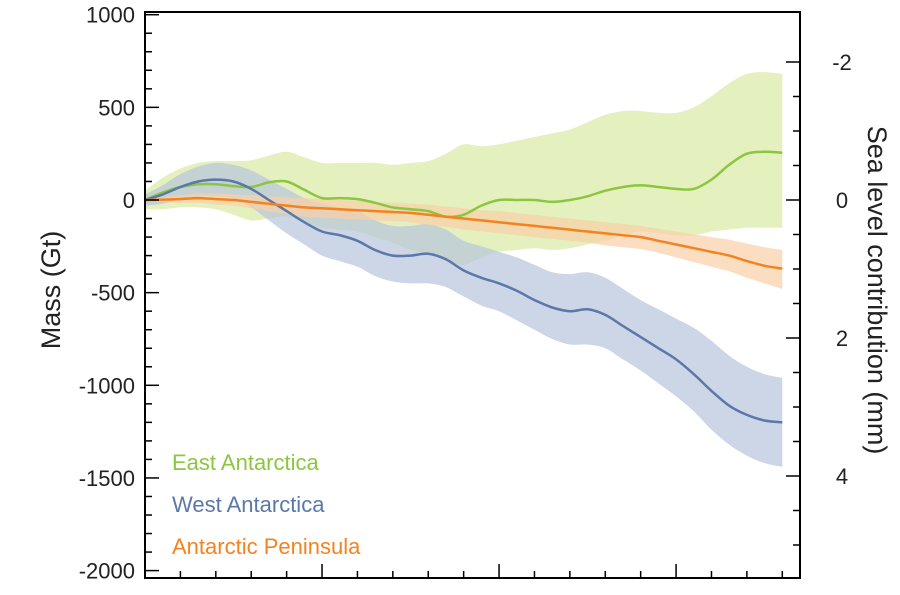  I want to click on legend-entry-antarctic-peninsula: Antarctic Peninsula, so click(266, 546).